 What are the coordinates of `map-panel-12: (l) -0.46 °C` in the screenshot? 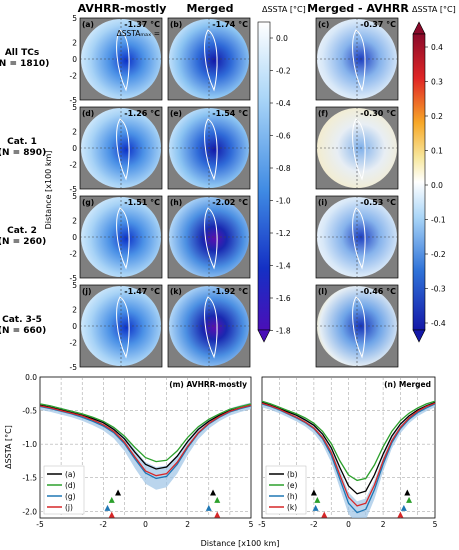 It's located at (357, 326).